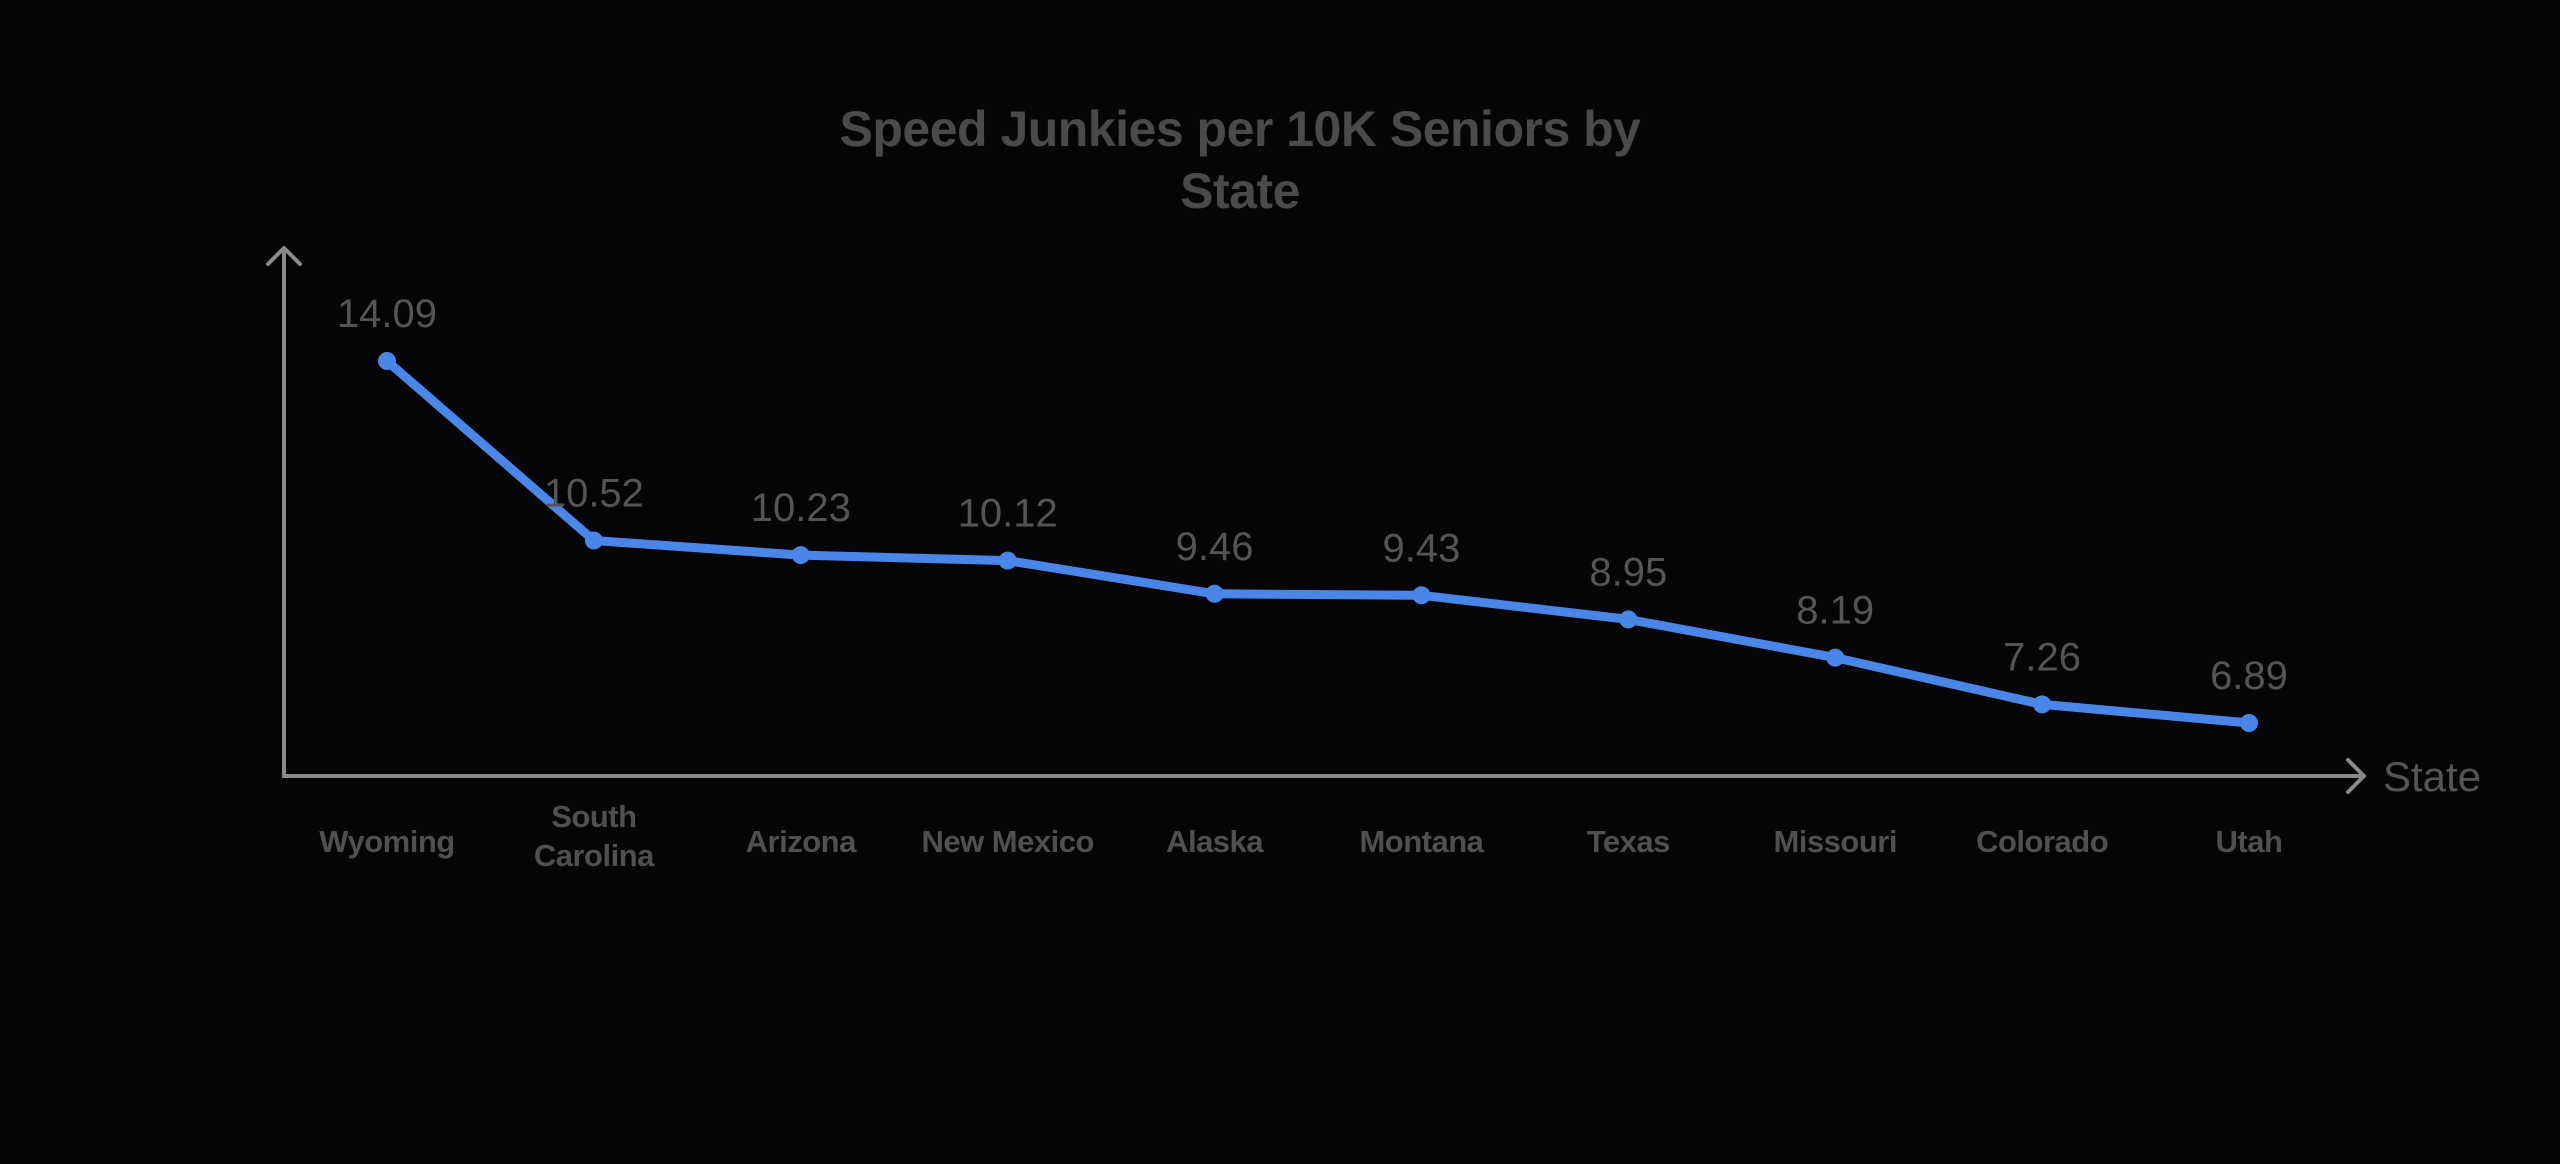 This screenshot has width=2560, height=1164. Describe the element at coordinates (2042, 841) in the screenshot. I see `x-axis-tick-label: Colorado` at that location.